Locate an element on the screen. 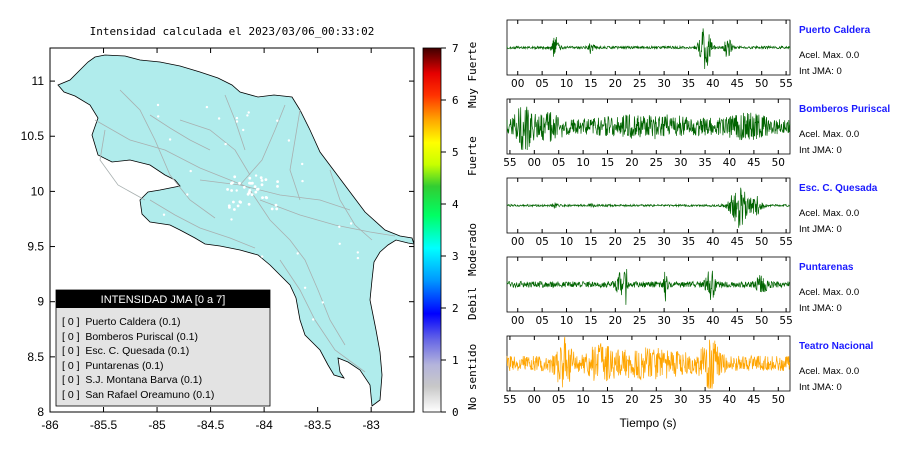 The width and height of the screenshot is (910, 460). legend-box is located at coordinates (163, 348).